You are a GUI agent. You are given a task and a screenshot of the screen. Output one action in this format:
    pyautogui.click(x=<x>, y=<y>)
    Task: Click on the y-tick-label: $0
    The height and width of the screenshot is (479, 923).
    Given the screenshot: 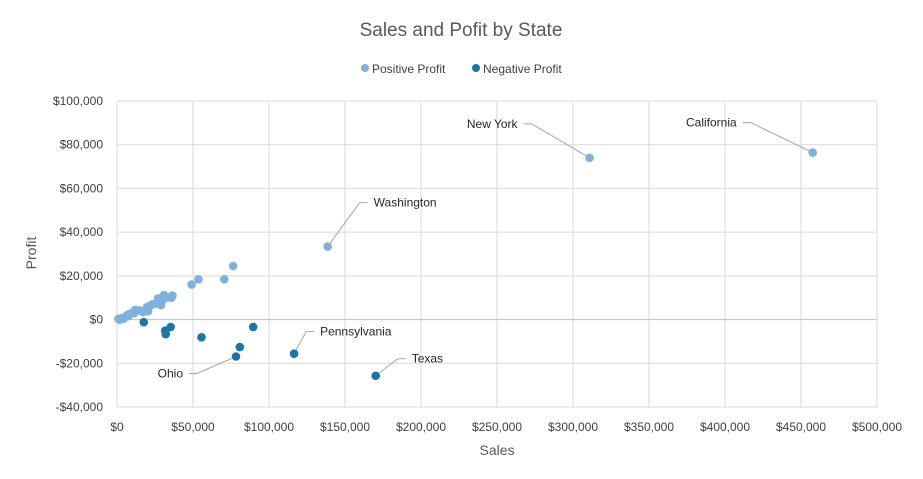 What is the action you would take?
    pyautogui.click(x=97, y=320)
    